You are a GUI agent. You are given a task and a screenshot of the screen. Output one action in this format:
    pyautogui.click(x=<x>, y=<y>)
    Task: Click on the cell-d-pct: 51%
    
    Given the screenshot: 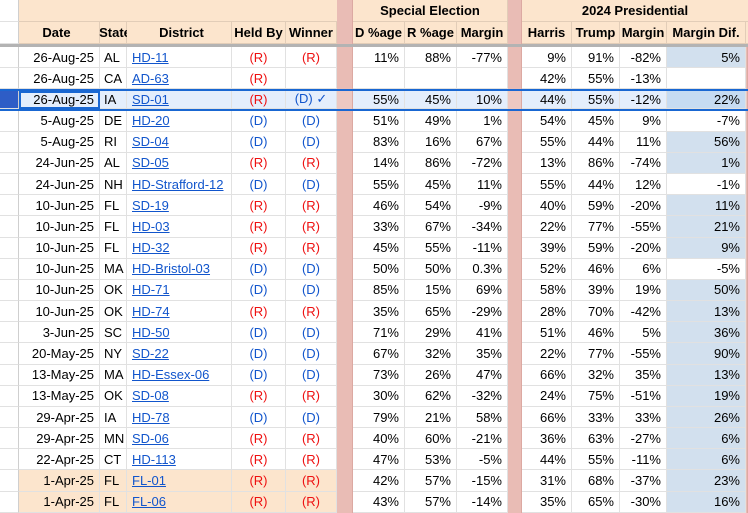 What is the action you would take?
    pyautogui.click(x=379, y=121)
    